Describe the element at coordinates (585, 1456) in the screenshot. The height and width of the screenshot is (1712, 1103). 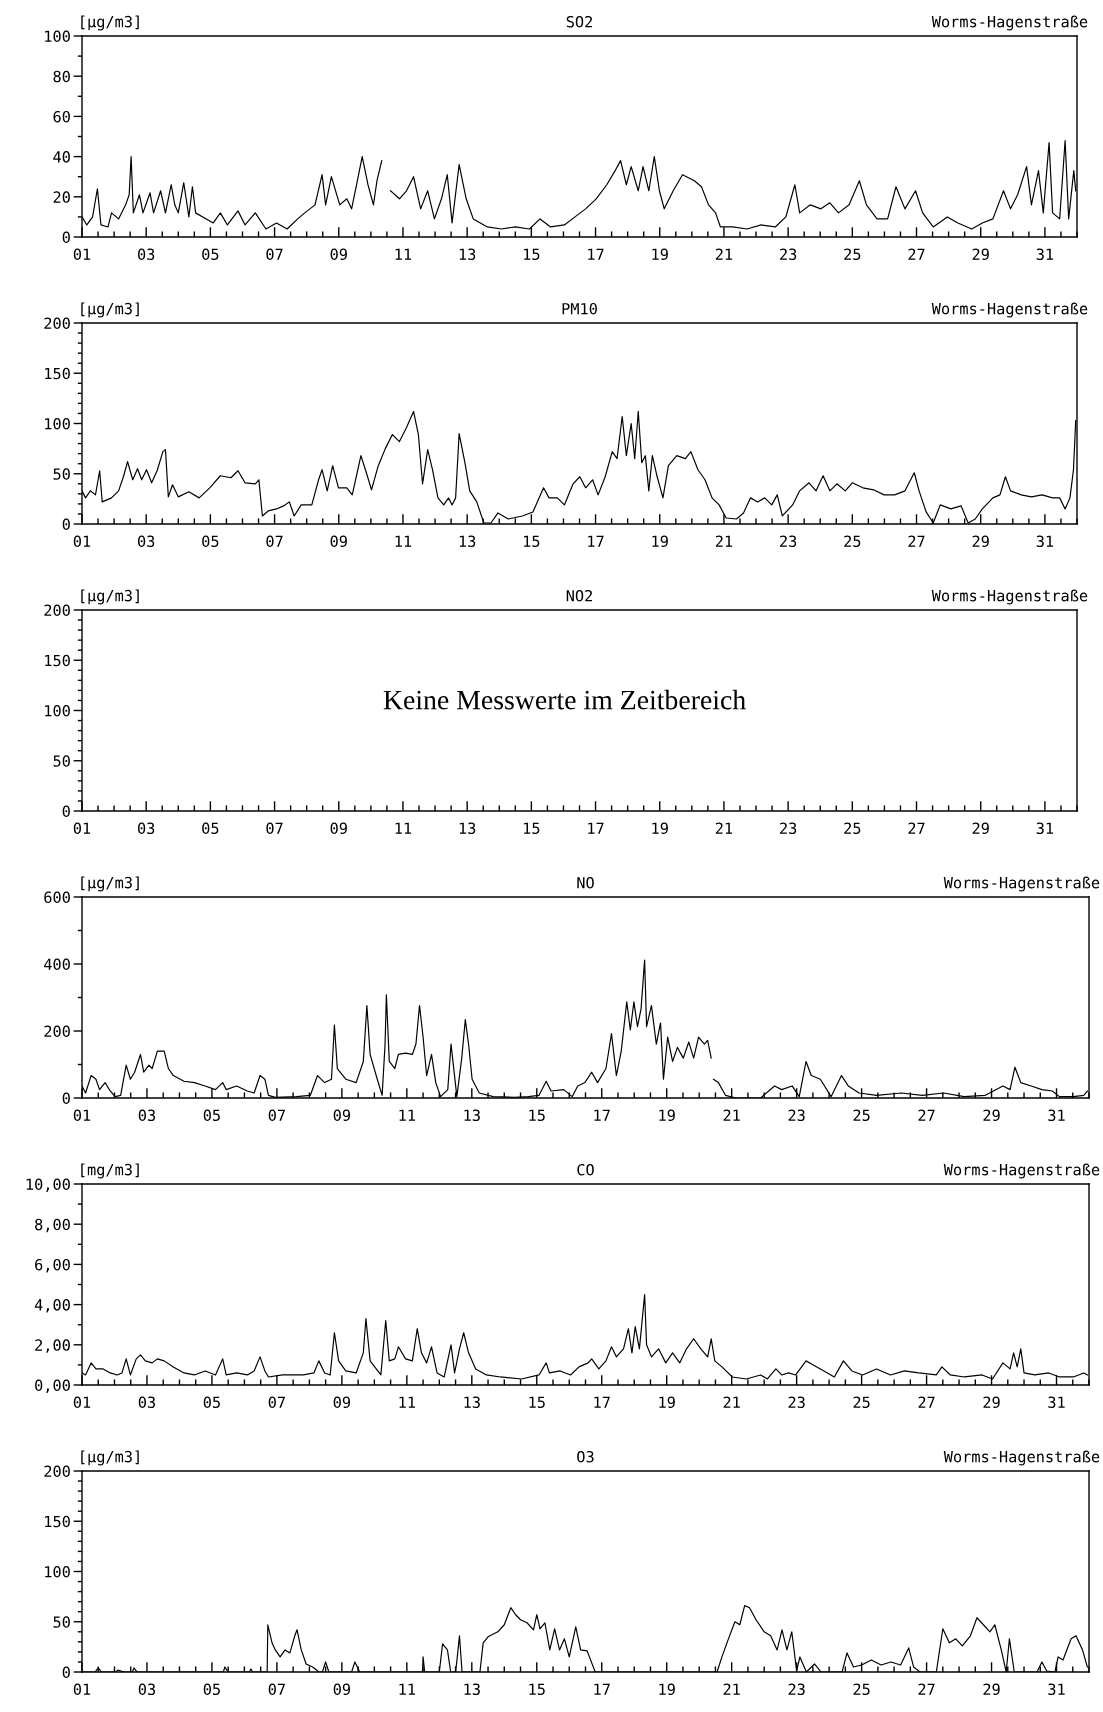
I see `chart-title: O3` at that location.